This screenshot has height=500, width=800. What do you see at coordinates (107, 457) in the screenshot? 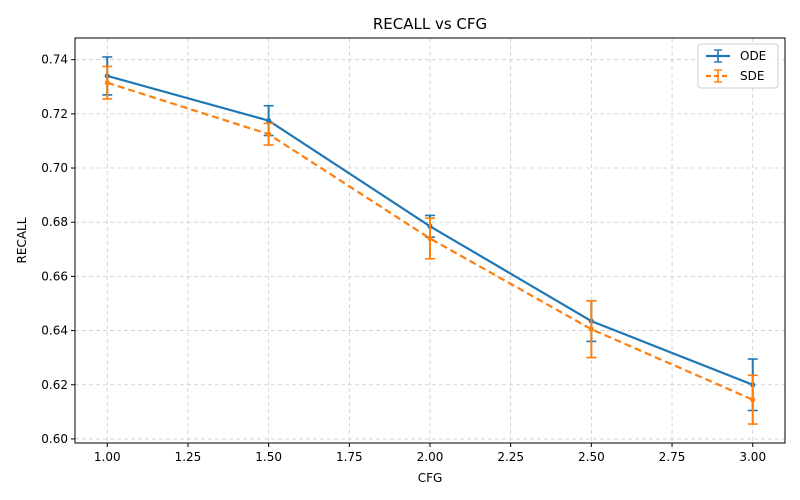
I see `x-tick-label: 1.00` at bounding box center [107, 457].